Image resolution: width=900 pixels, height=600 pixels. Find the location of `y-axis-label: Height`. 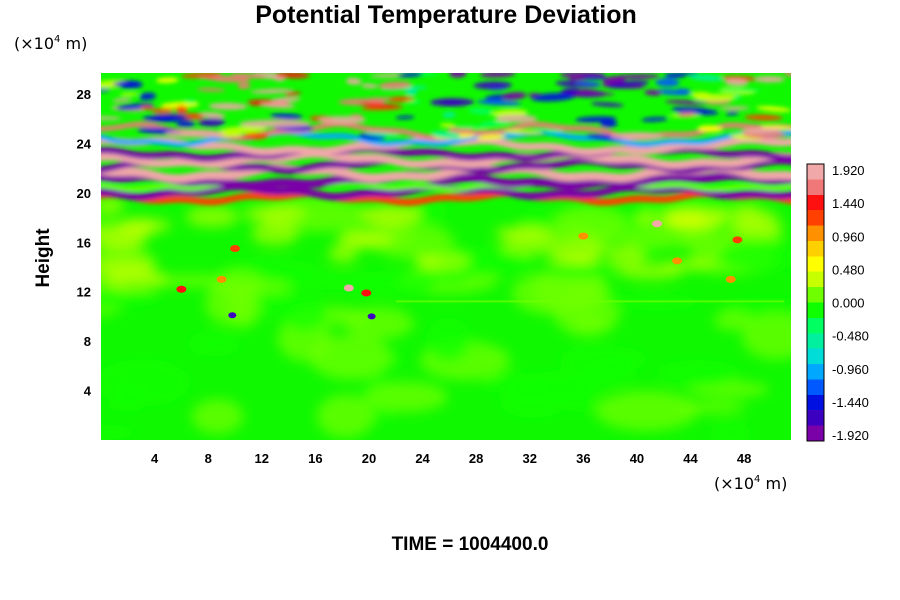

y-axis-label: Height is located at coordinates (43, 258).